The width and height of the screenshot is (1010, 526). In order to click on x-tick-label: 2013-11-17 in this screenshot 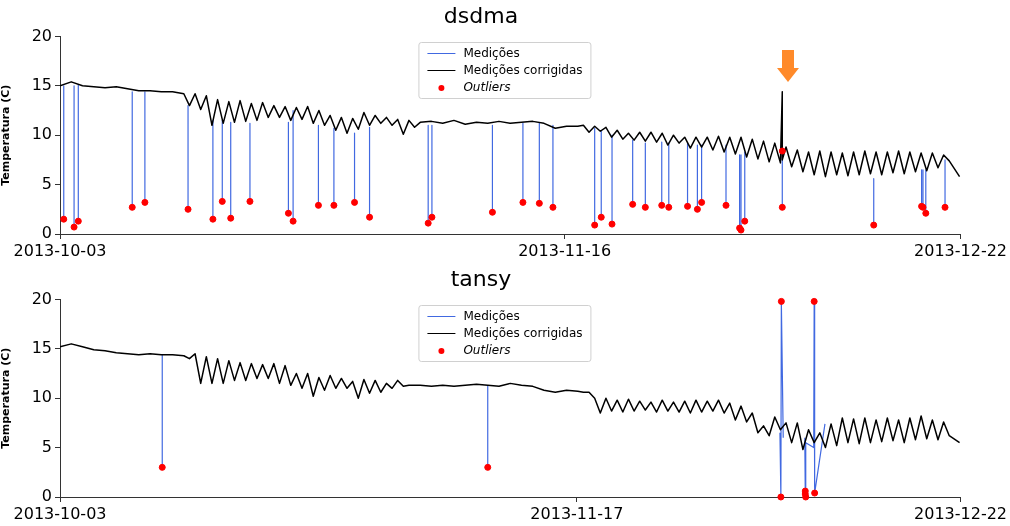, I will do `click(577, 513)`.